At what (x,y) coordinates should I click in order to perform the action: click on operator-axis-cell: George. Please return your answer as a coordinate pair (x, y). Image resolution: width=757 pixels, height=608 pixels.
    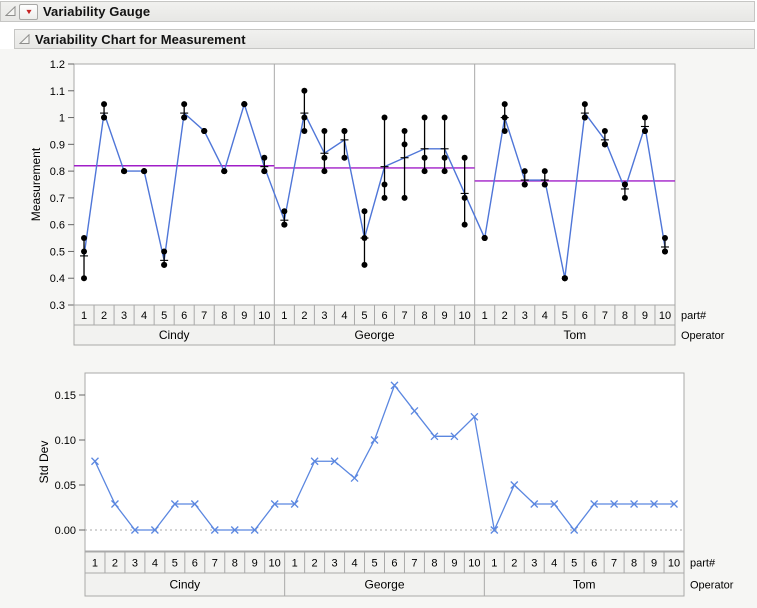
    Looking at the image, I should click on (374, 335).